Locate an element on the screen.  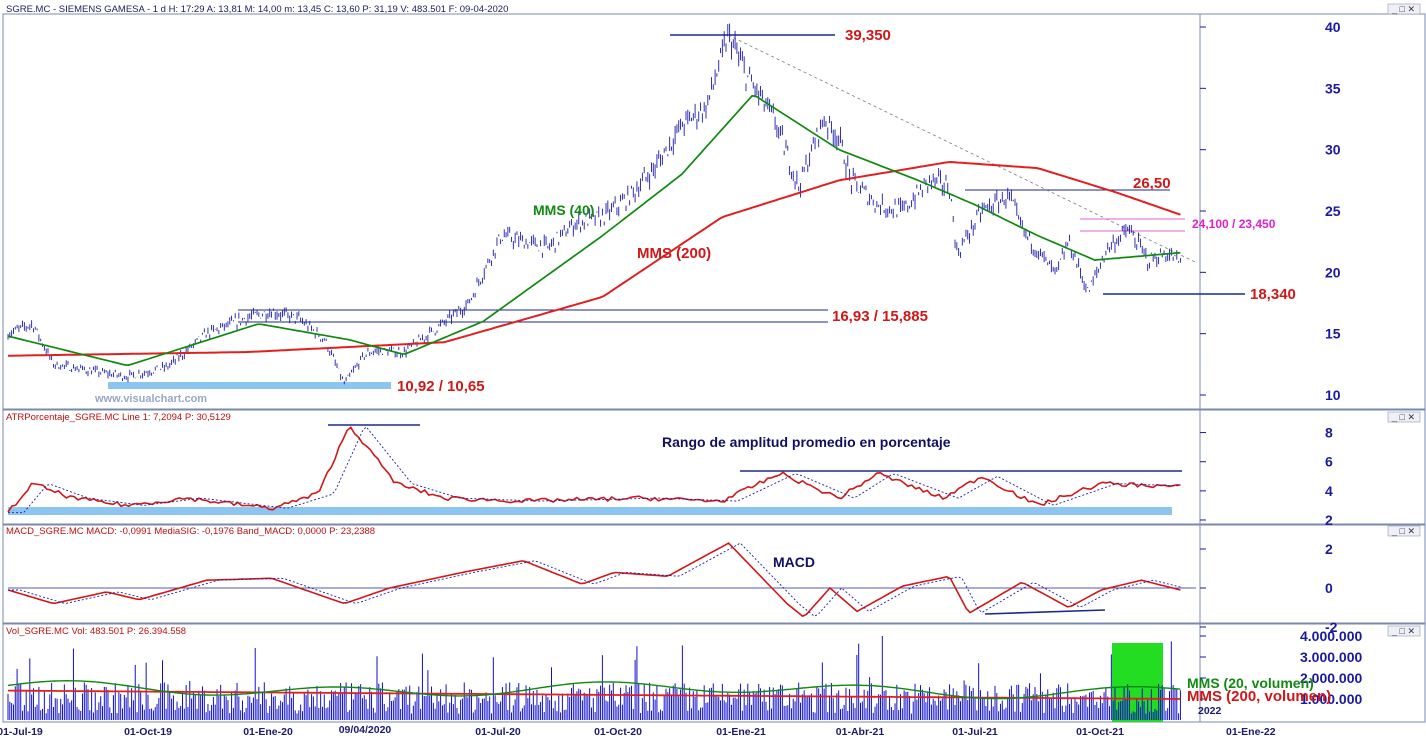
macd-divergence-line is located at coordinates (1045, 612).